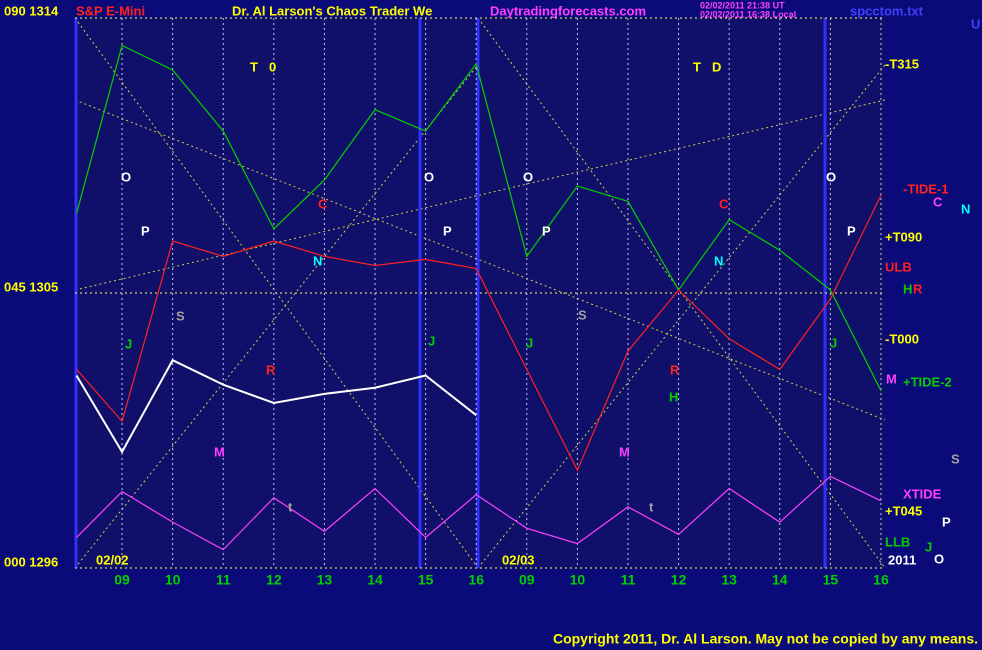 The image size is (982, 650). What do you see at coordinates (272, 66) in the screenshot?
I see `chart-marker: 0` at bounding box center [272, 66].